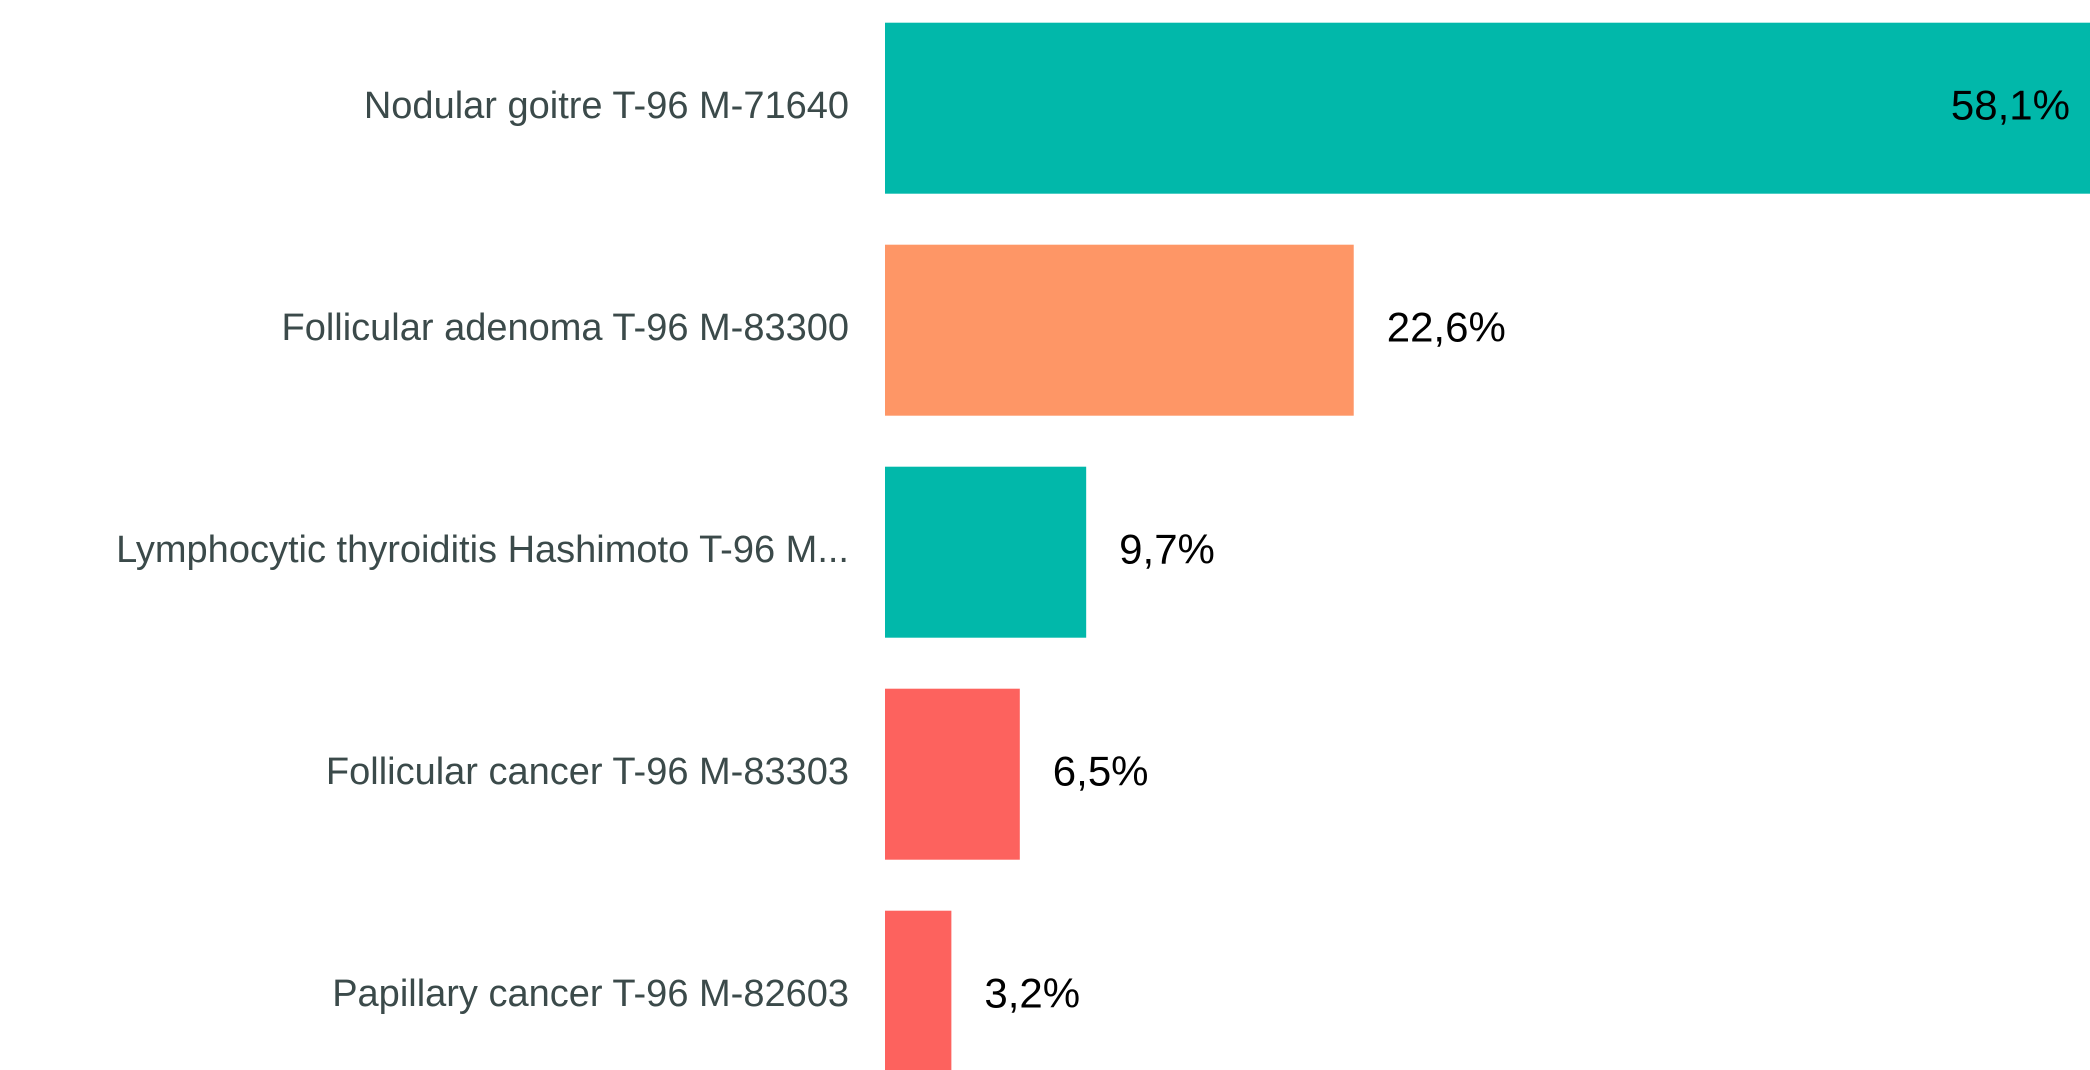 Image resolution: width=2090 pixels, height=1070 pixels. What do you see at coordinates (606, 106) in the screenshot?
I see `category-label: Nodular goitre T-96 M-71640` at bounding box center [606, 106].